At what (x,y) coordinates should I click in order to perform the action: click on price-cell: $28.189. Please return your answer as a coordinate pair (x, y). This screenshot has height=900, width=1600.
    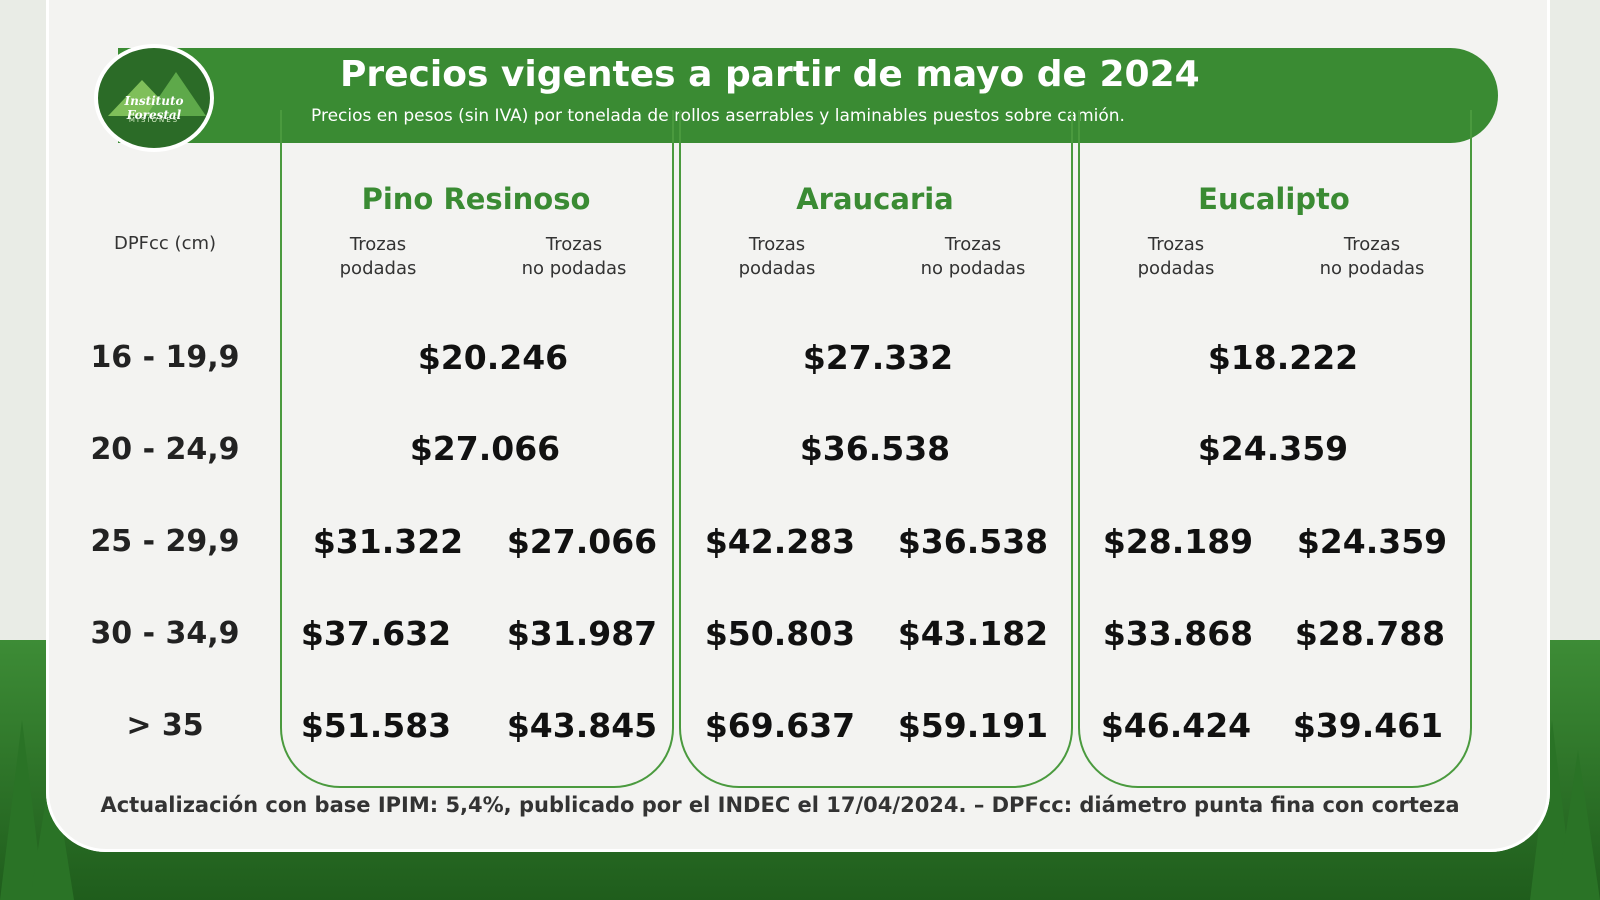
    Looking at the image, I should click on (1178, 541).